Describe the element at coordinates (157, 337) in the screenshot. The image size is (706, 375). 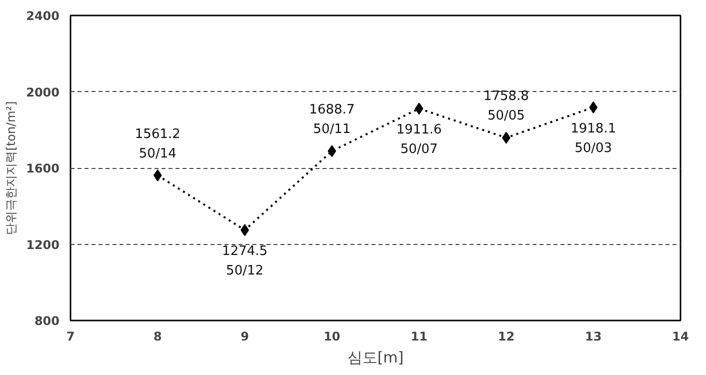
I see `x-tick-label: 8` at that location.